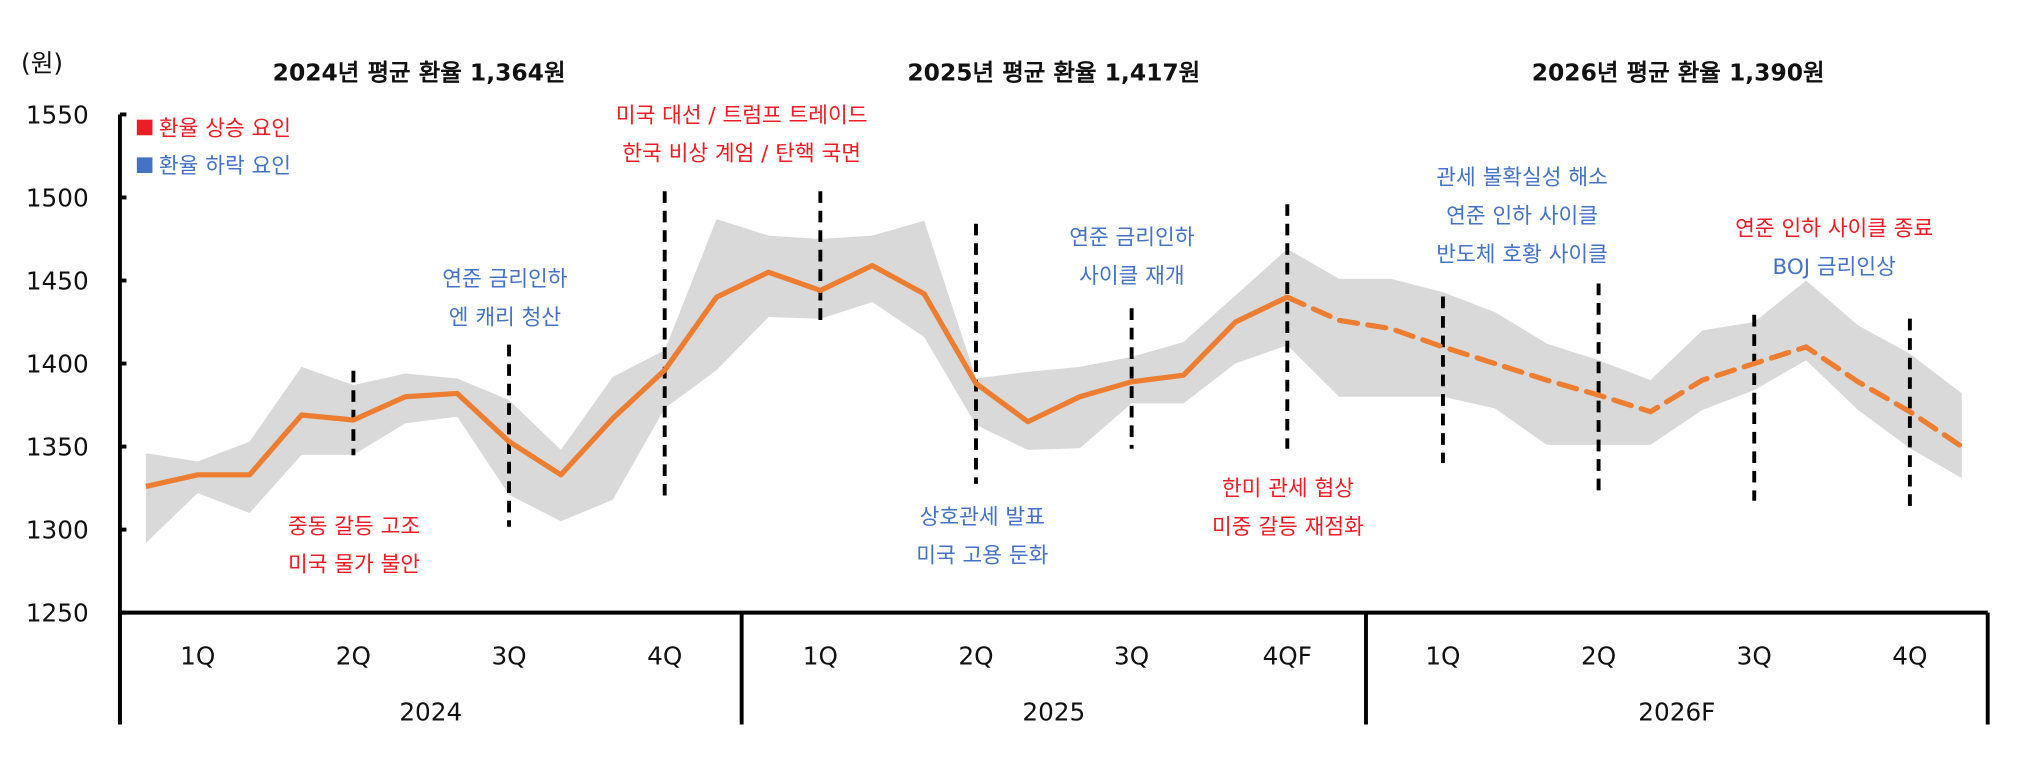 The image size is (2040, 757). What do you see at coordinates (741, 154) in the screenshot?
I see `event-annotation: 한국 비상 계엄 / 탄핵 국면` at bounding box center [741, 154].